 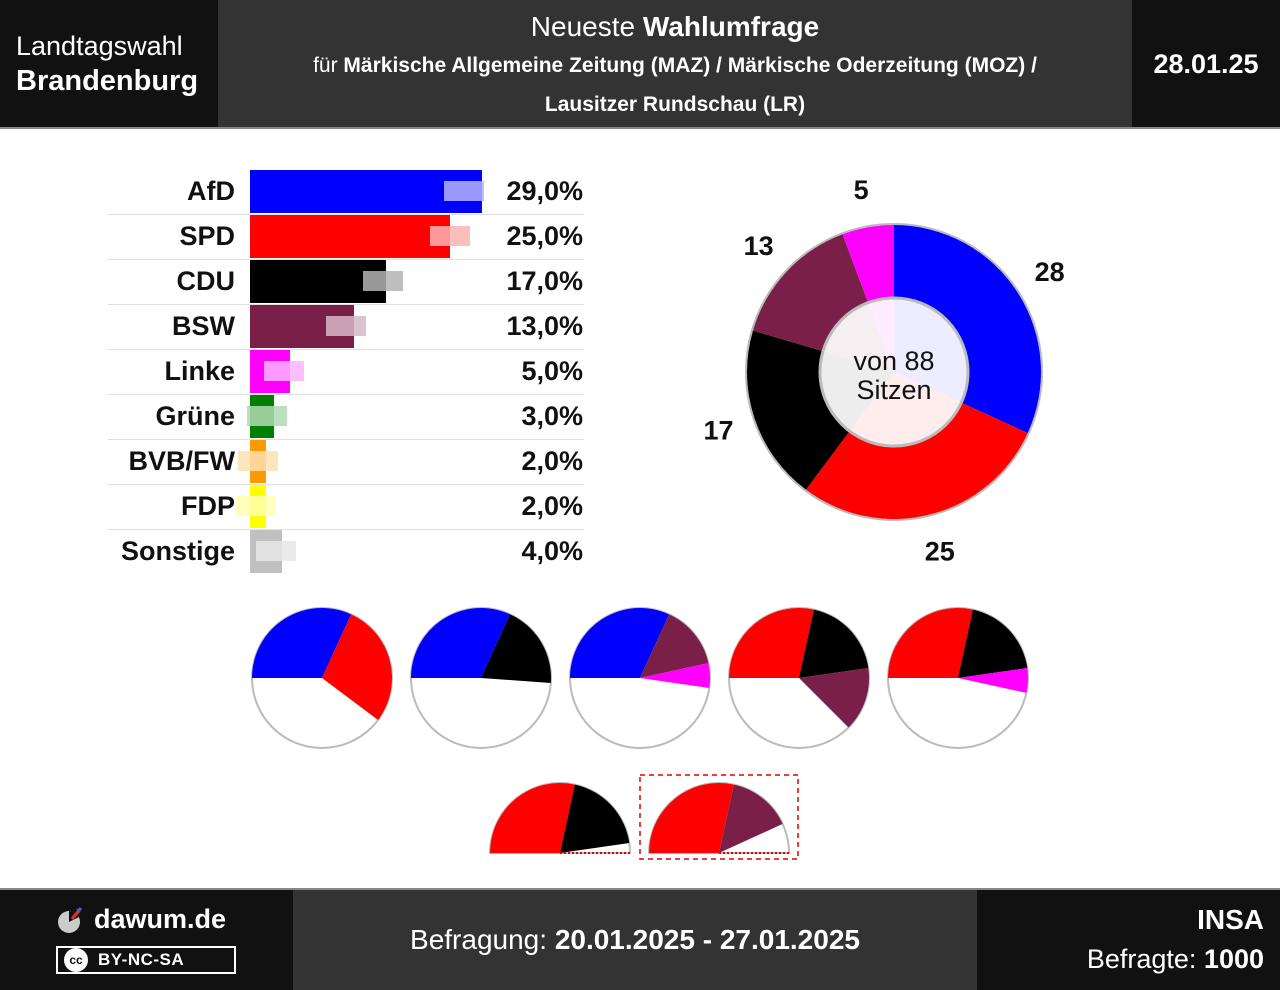 What do you see at coordinates (195, 416) in the screenshot?
I see `party-label-gruene: Grüne` at bounding box center [195, 416].